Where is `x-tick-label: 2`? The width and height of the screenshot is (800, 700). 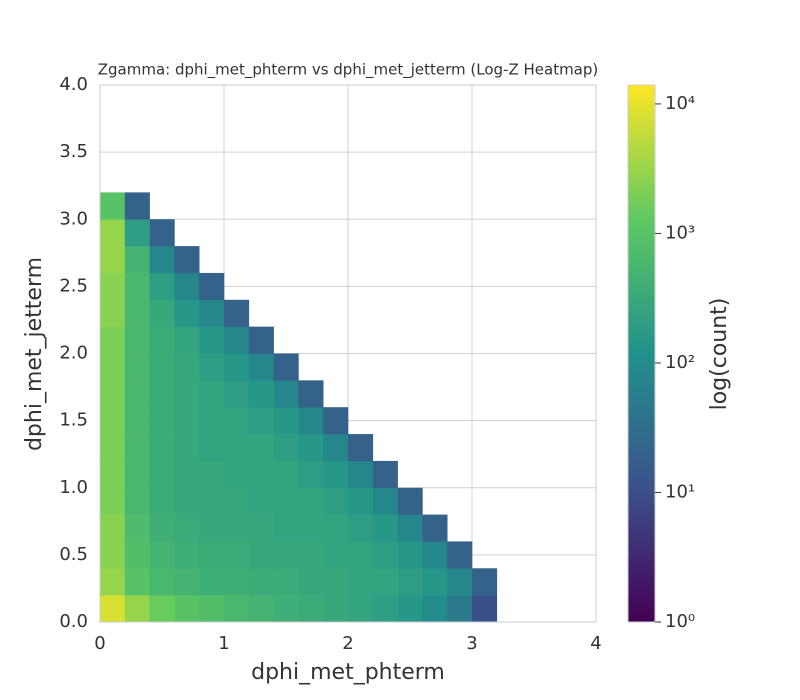
x-tick-label: 2 is located at coordinates (347, 643).